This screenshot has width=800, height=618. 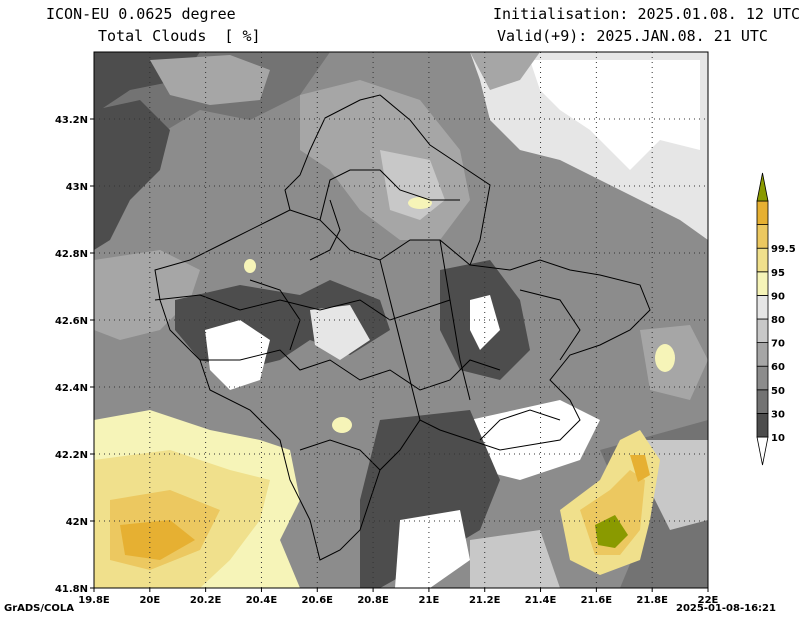 What do you see at coordinates (485, 600) in the screenshot?
I see `x-tick-label: 21.2E` at bounding box center [485, 600].